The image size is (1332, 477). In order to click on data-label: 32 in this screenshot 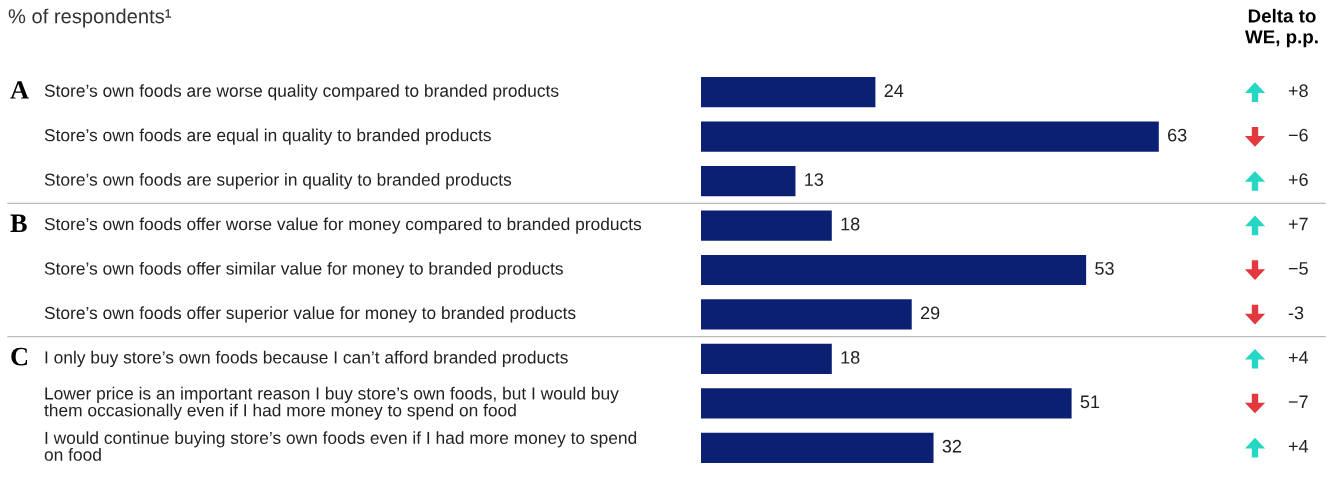, I will do `click(952, 446)`.